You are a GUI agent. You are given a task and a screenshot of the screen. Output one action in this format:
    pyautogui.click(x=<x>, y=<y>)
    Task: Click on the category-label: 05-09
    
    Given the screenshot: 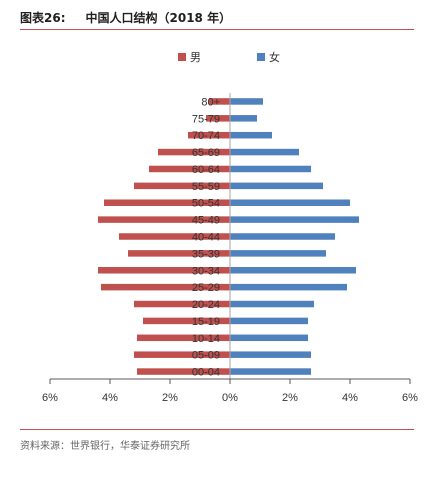 What is the action you would take?
    pyautogui.click(x=206, y=356)
    